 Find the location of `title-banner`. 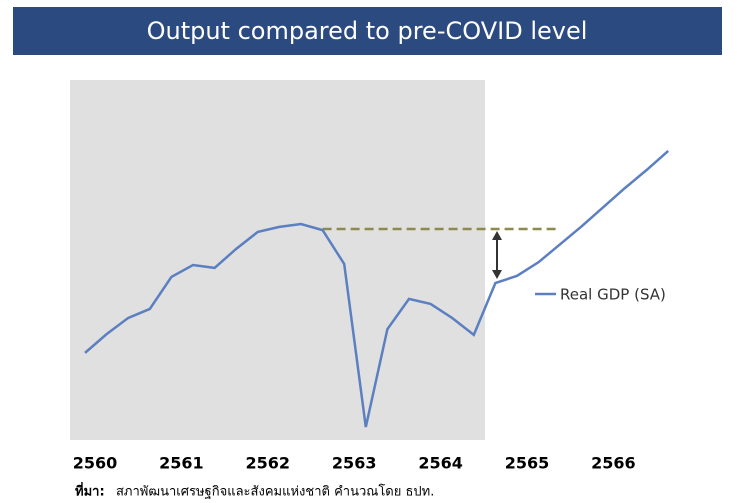

title-banner is located at coordinates (367, 31).